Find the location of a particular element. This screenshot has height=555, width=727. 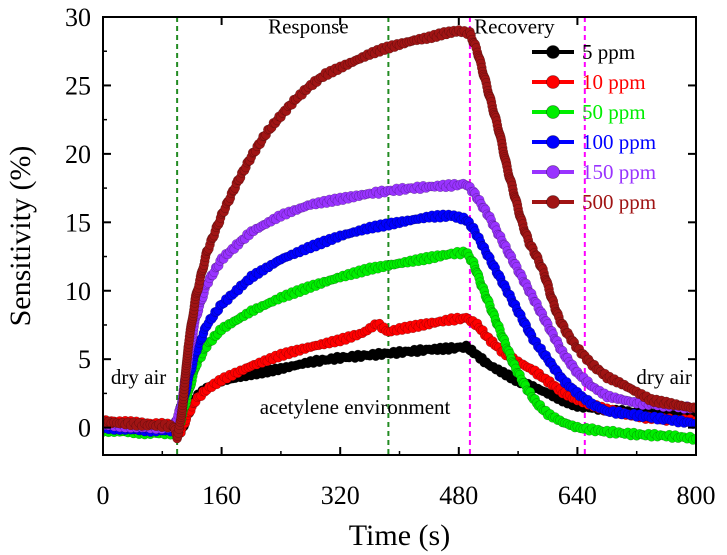

y-tick-label: 0 is located at coordinates (84, 428).